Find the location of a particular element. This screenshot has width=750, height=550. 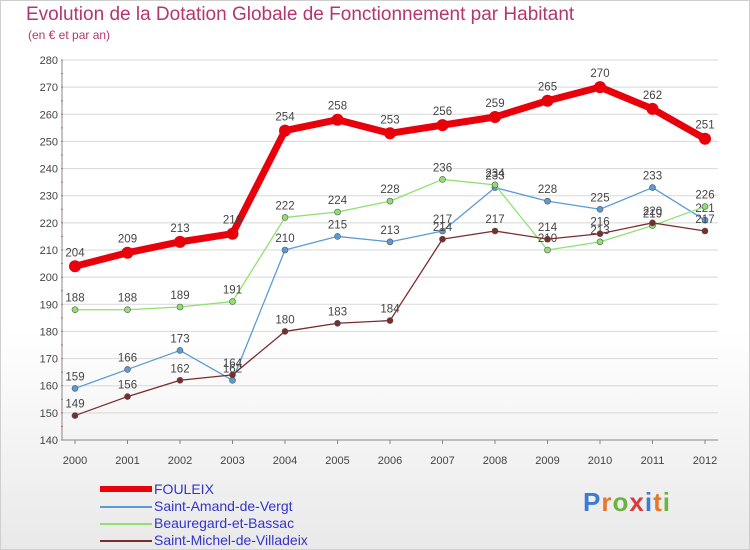

data-label: 236 is located at coordinates (442, 168).